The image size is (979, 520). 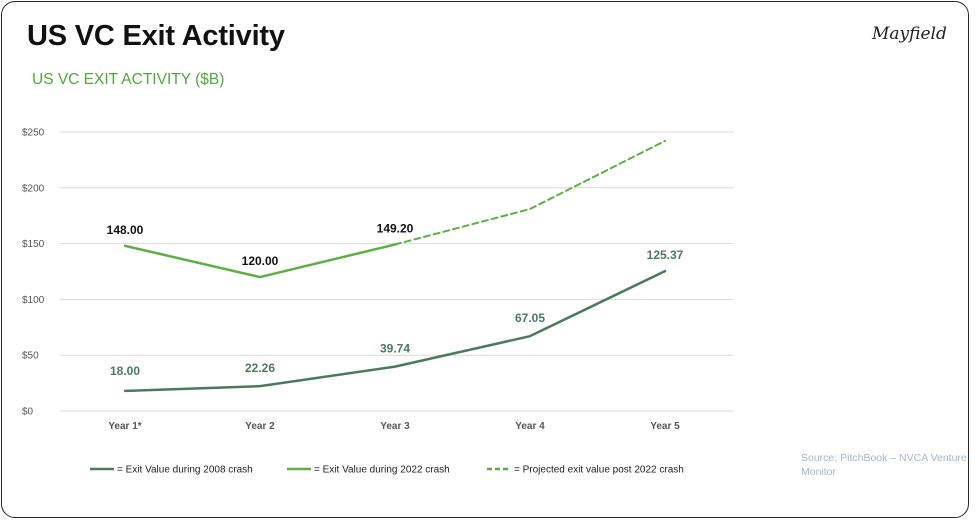 I want to click on x-tick-label: Year 5, so click(x=665, y=426).